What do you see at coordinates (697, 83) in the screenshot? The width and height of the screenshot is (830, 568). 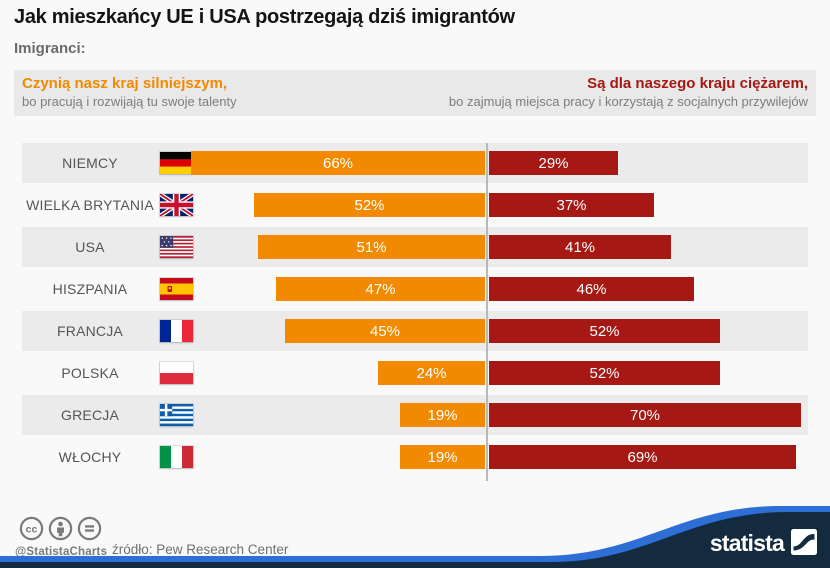 I see `legend-right-headline: Są dla naszego kraju ciężarem,` at bounding box center [697, 83].